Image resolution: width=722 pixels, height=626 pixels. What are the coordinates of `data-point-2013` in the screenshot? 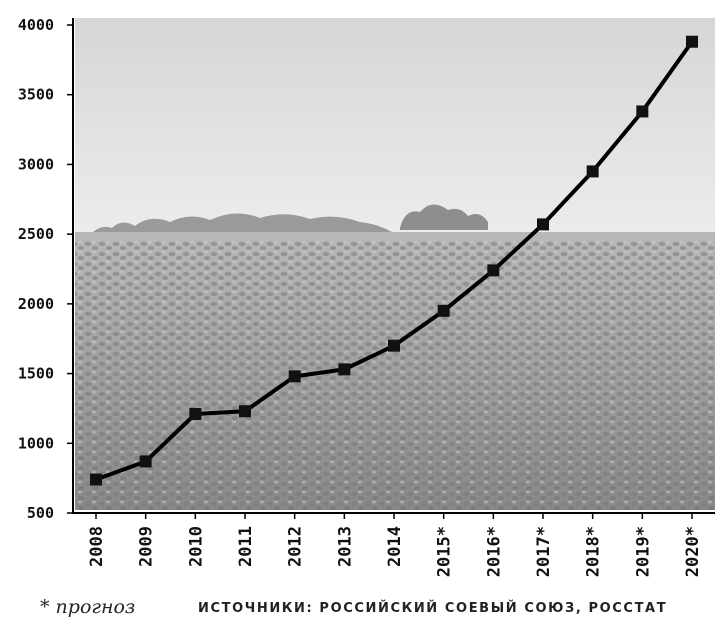 It's located at (344, 369).